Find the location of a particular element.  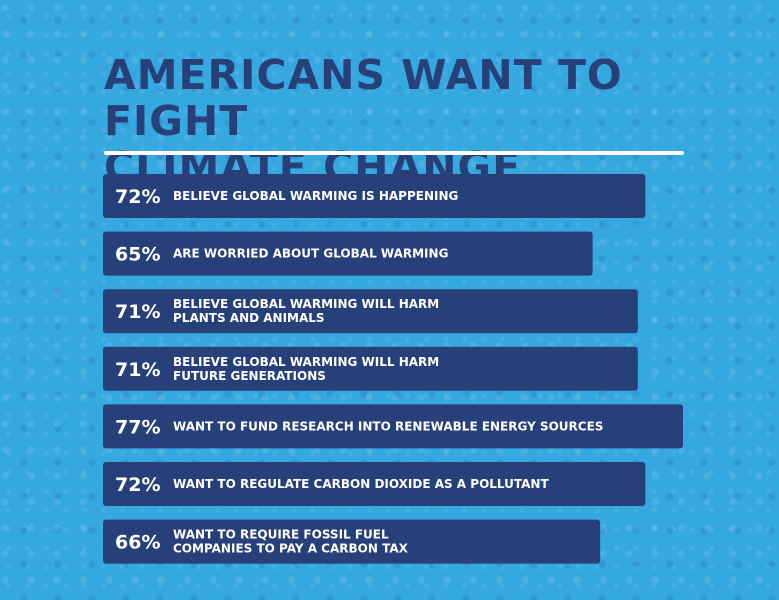

bar-category-label: WANT TO REQUIRE FOSSIL FUEL is located at coordinates (281, 535).